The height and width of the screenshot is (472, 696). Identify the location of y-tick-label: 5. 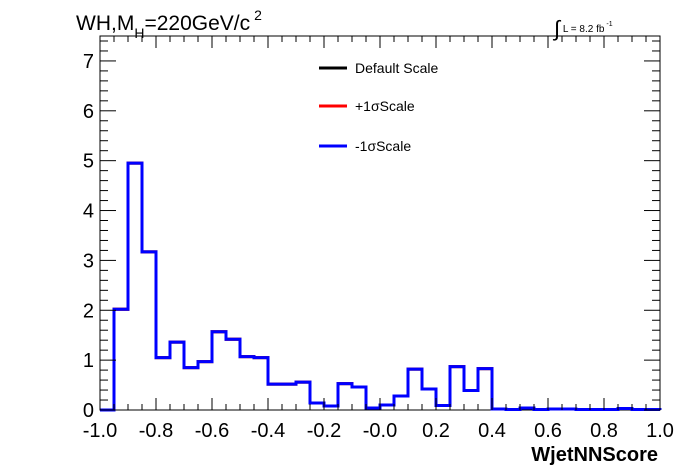
(88, 162).